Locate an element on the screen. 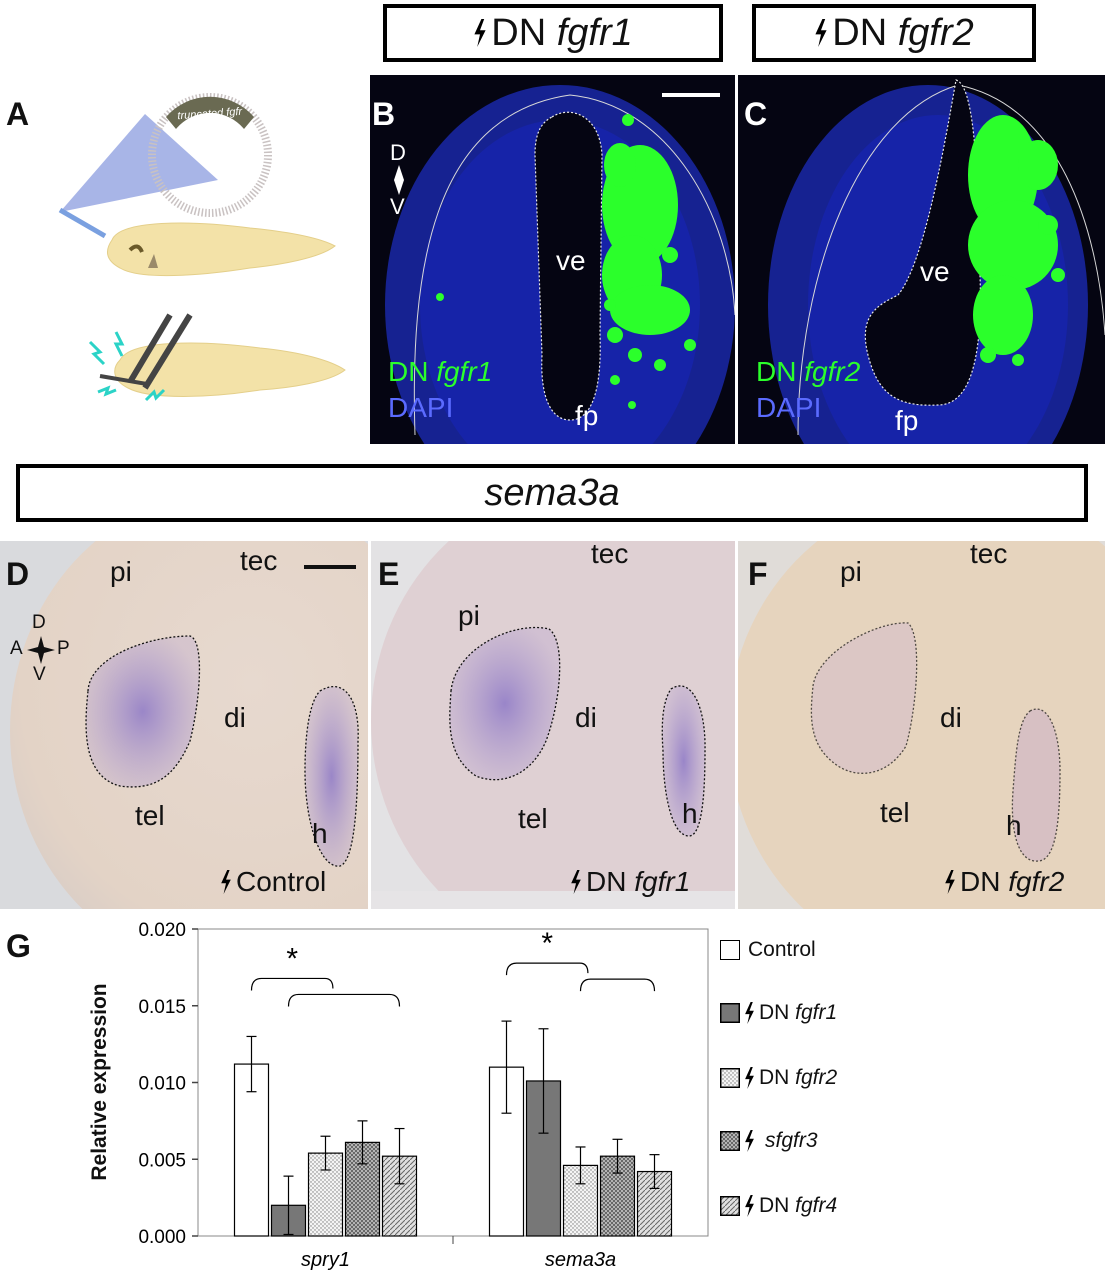  legend-gene: sfgfr3 is located at coordinates (791, 1140).